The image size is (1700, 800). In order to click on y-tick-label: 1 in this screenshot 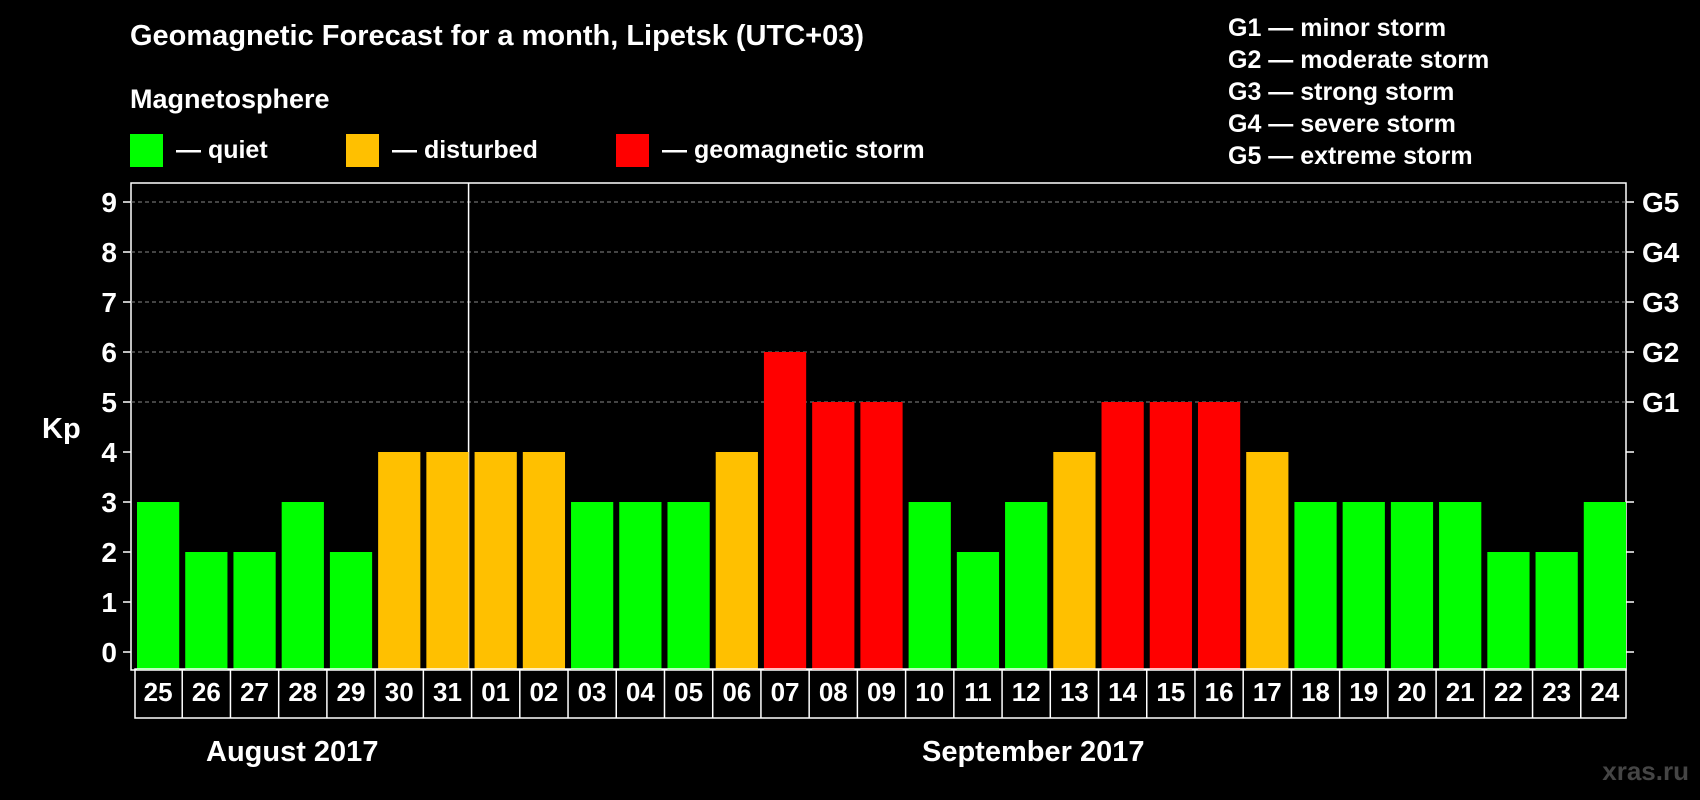, I will do `click(109, 602)`.